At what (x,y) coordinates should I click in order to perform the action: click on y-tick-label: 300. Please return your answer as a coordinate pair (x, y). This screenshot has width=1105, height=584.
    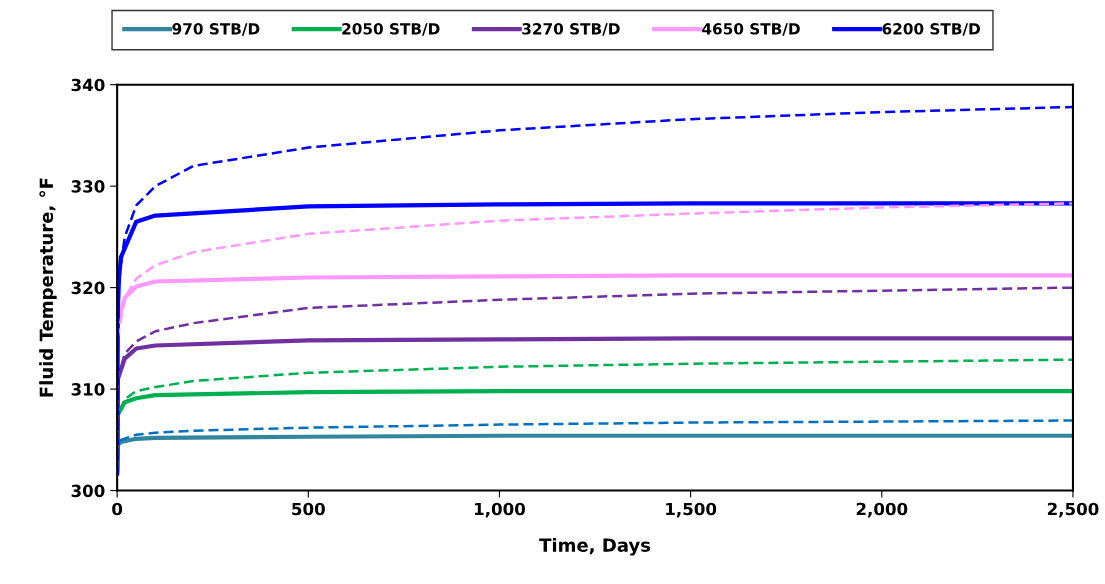
    Looking at the image, I should click on (88, 491).